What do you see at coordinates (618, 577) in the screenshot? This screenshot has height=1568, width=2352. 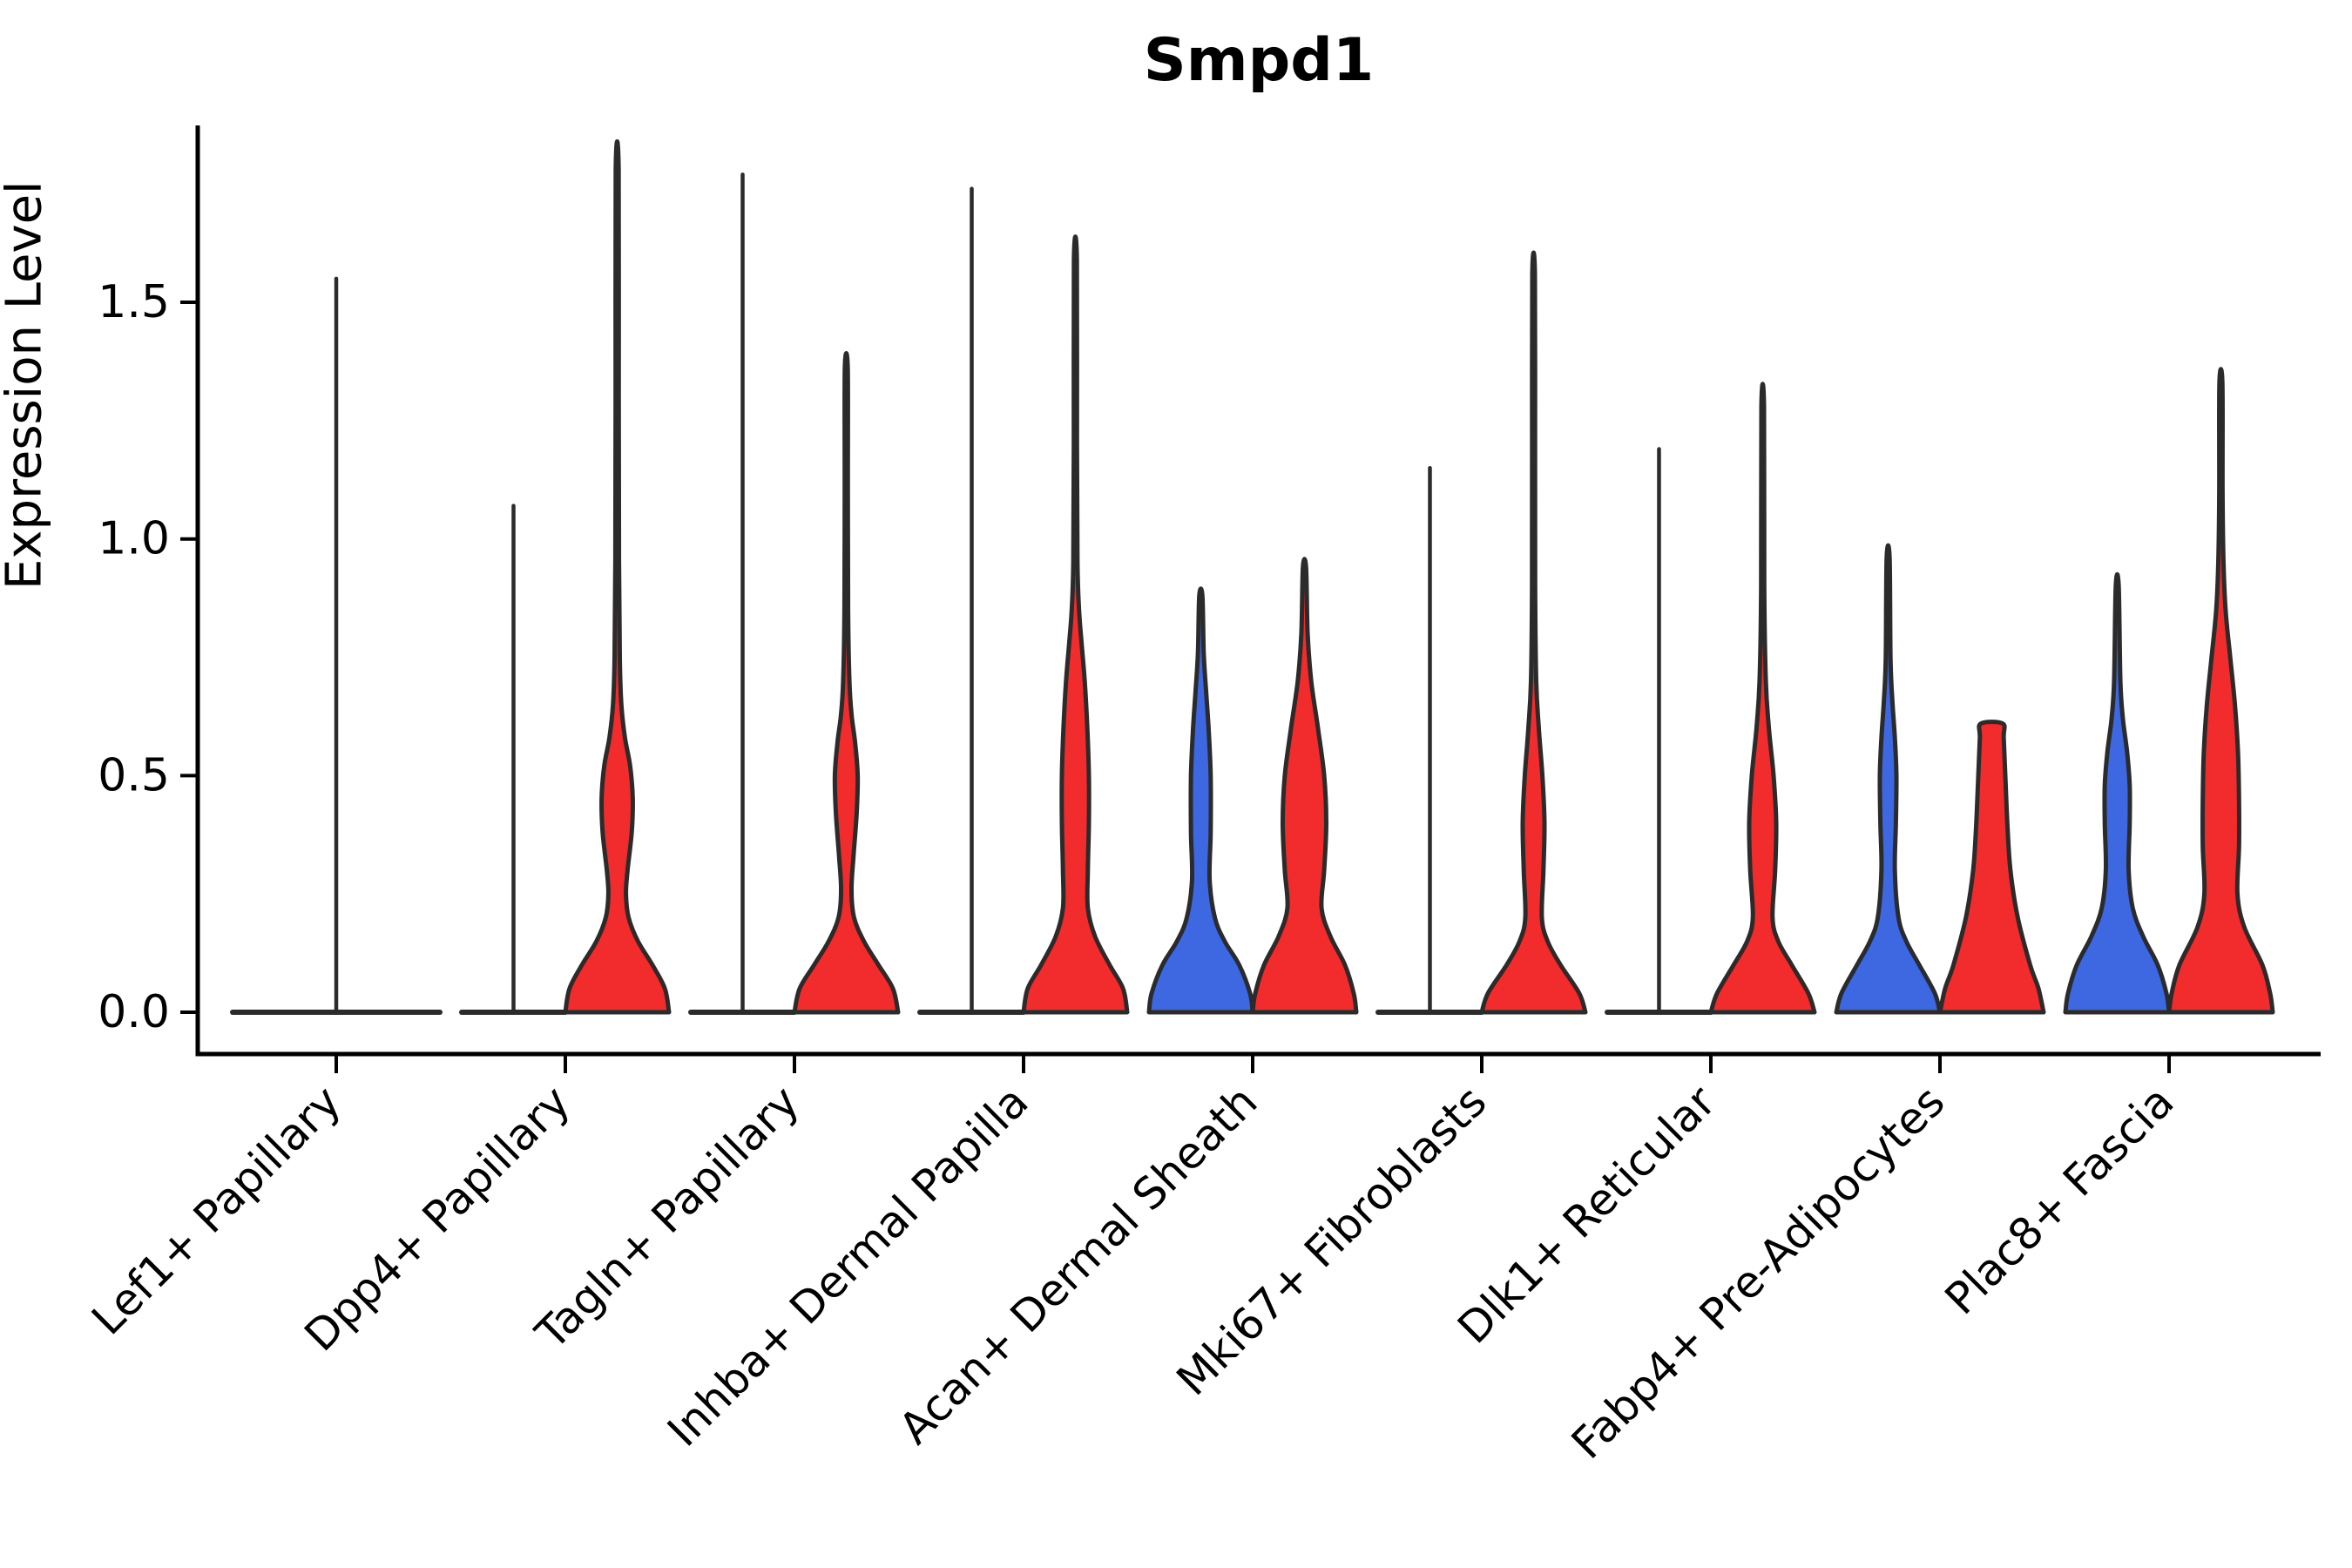 I see `violin-dpp4-papillary-right` at bounding box center [618, 577].